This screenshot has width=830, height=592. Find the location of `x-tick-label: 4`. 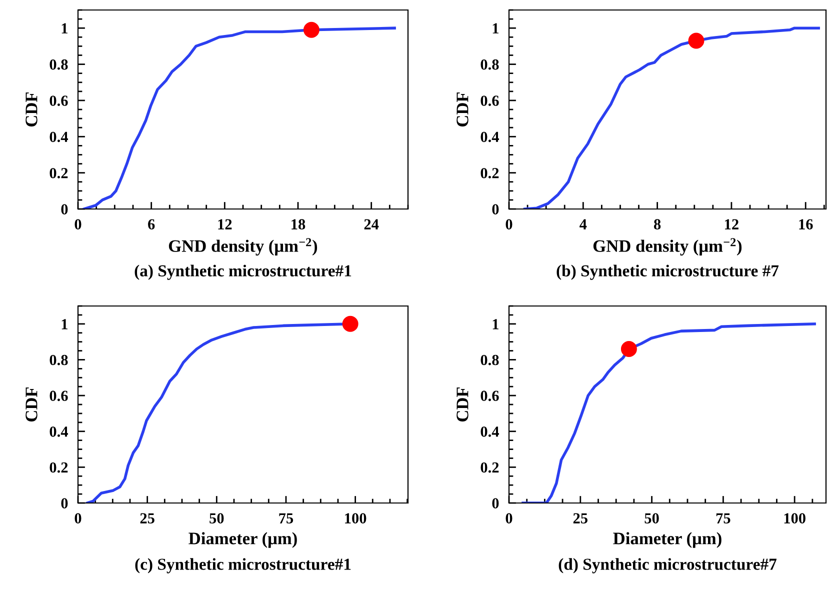

x-tick-label: 4 is located at coordinates (583, 224).